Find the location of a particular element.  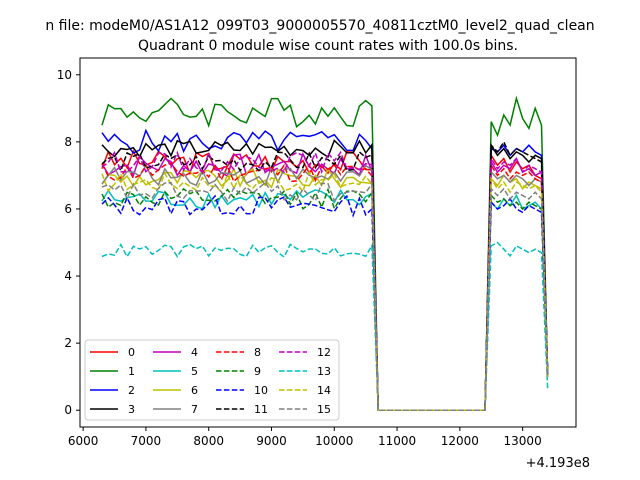

legend-label-3: 3 is located at coordinates (131, 409).